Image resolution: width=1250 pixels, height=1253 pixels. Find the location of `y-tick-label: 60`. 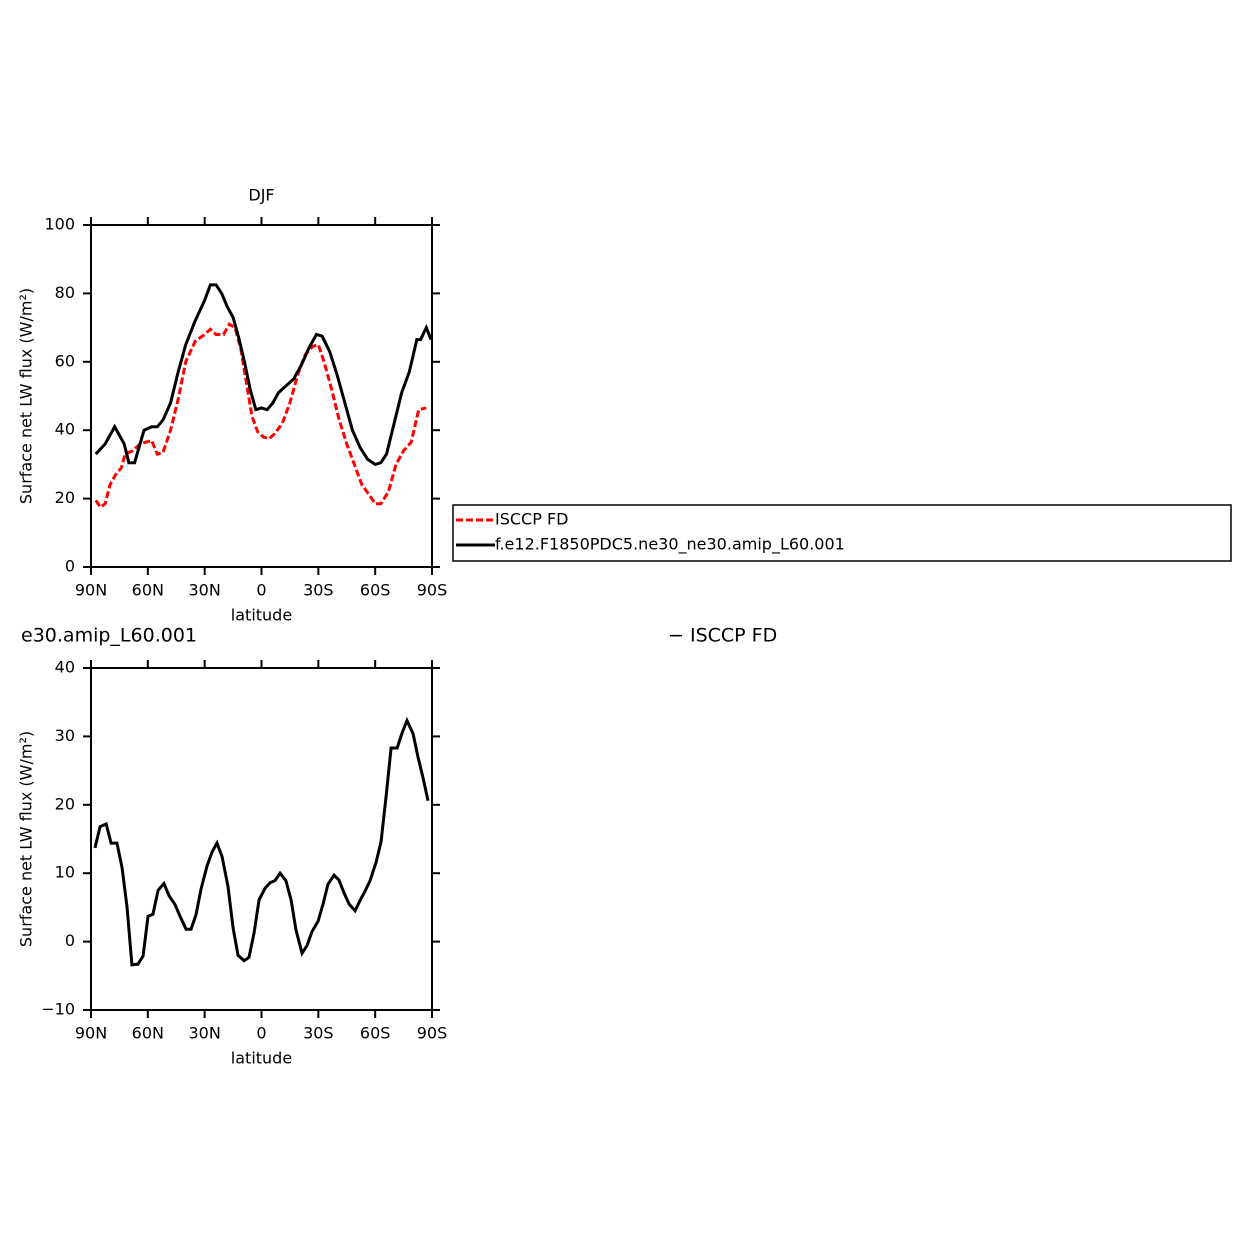

y-tick-label: 60 is located at coordinates (65, 360).